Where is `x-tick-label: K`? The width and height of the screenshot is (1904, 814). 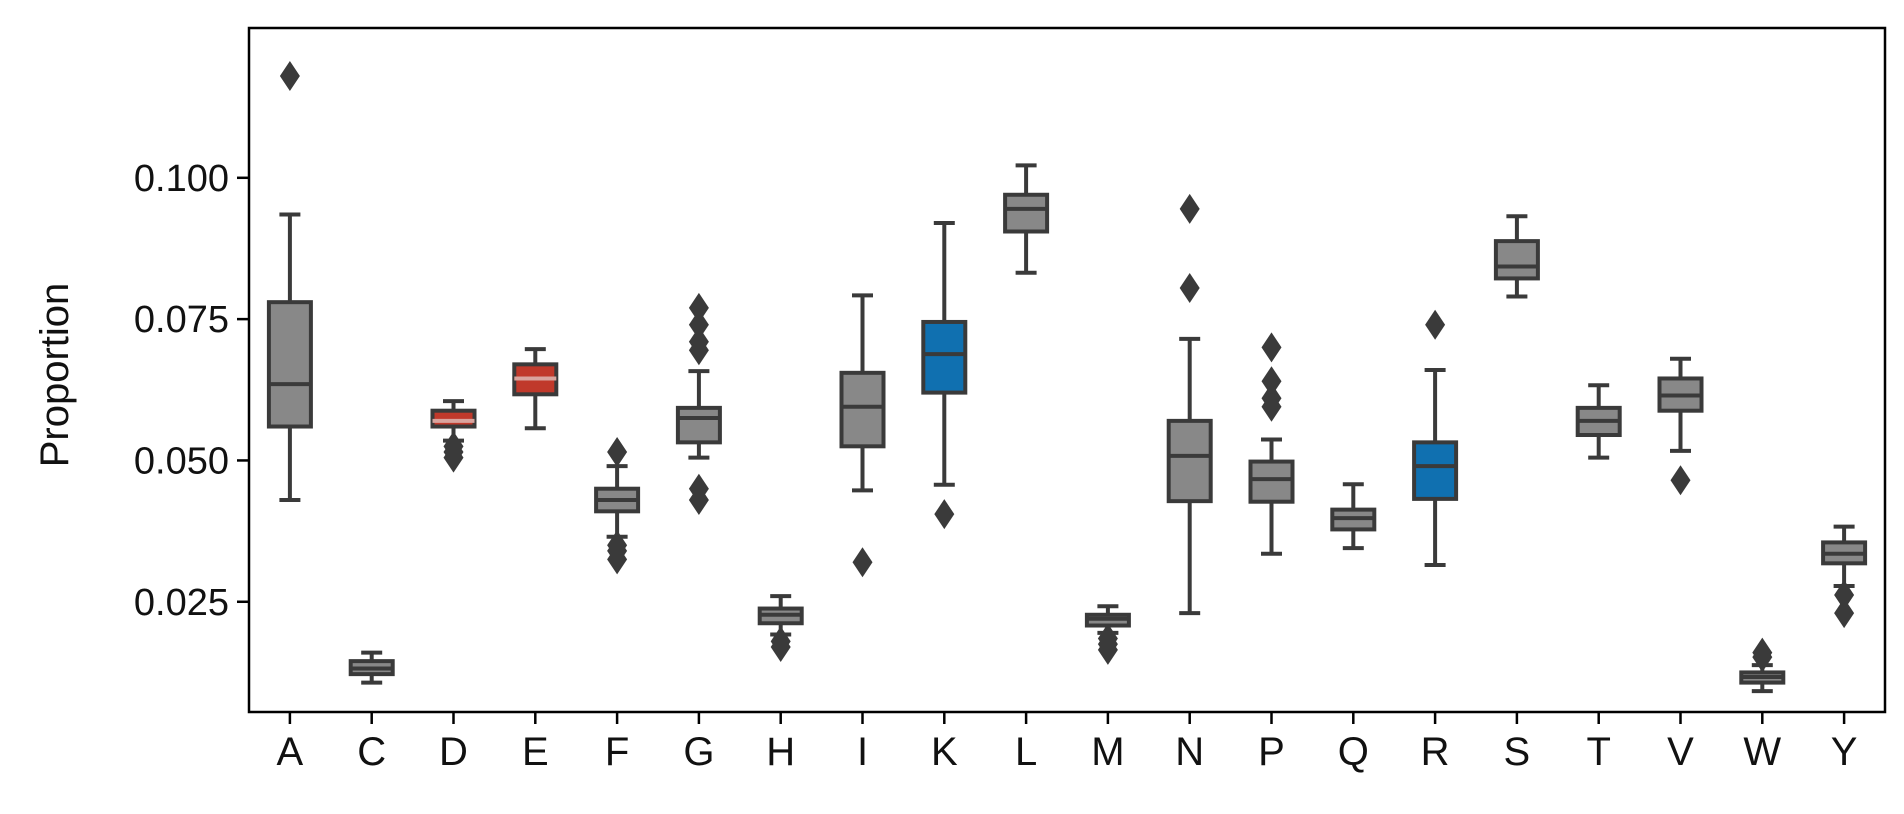 x-tick-label: K is located at coordinates (944, 752).